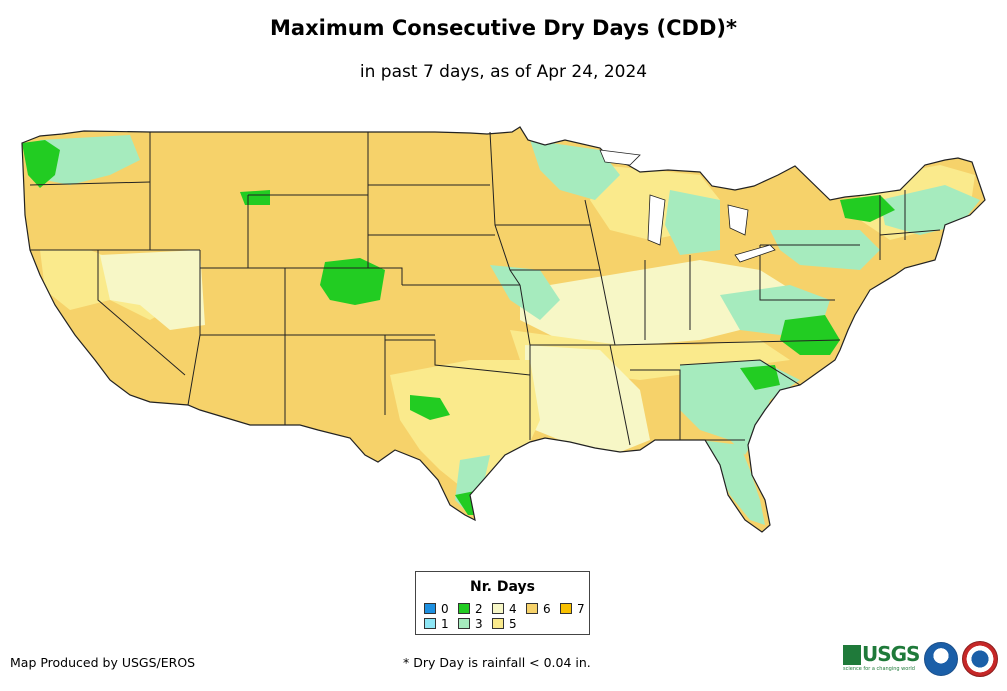 This screenshot has height=691, width=1007. I want to click on legend-label-7: 7, so click(581, 609).